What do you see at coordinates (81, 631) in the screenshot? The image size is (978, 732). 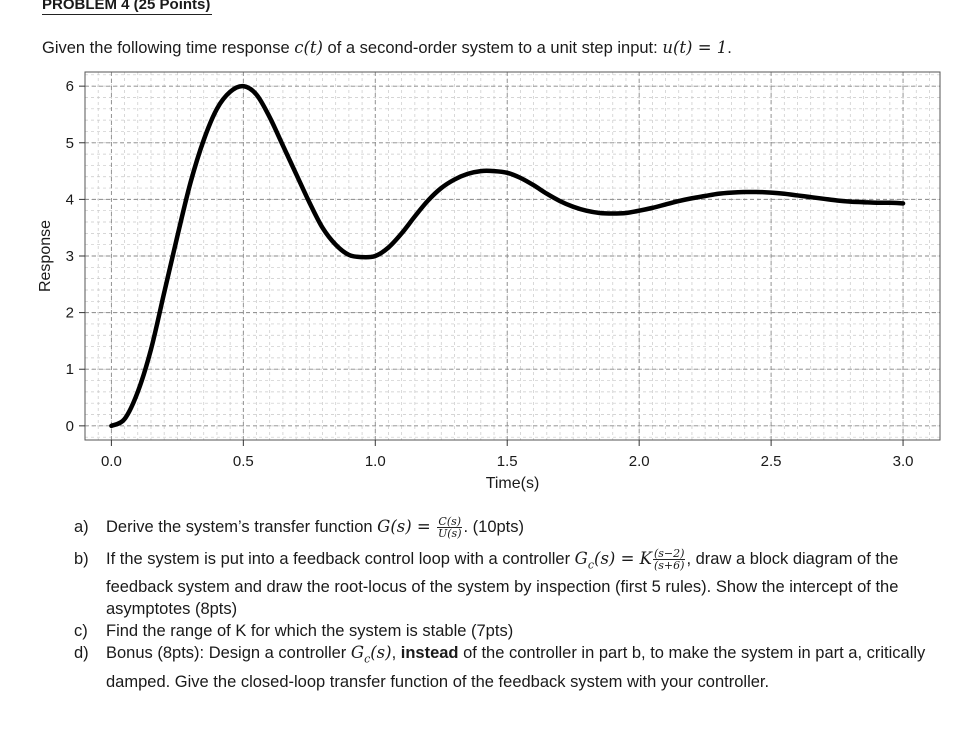 I see `question-label: c)` at bounding box center [81, 631].